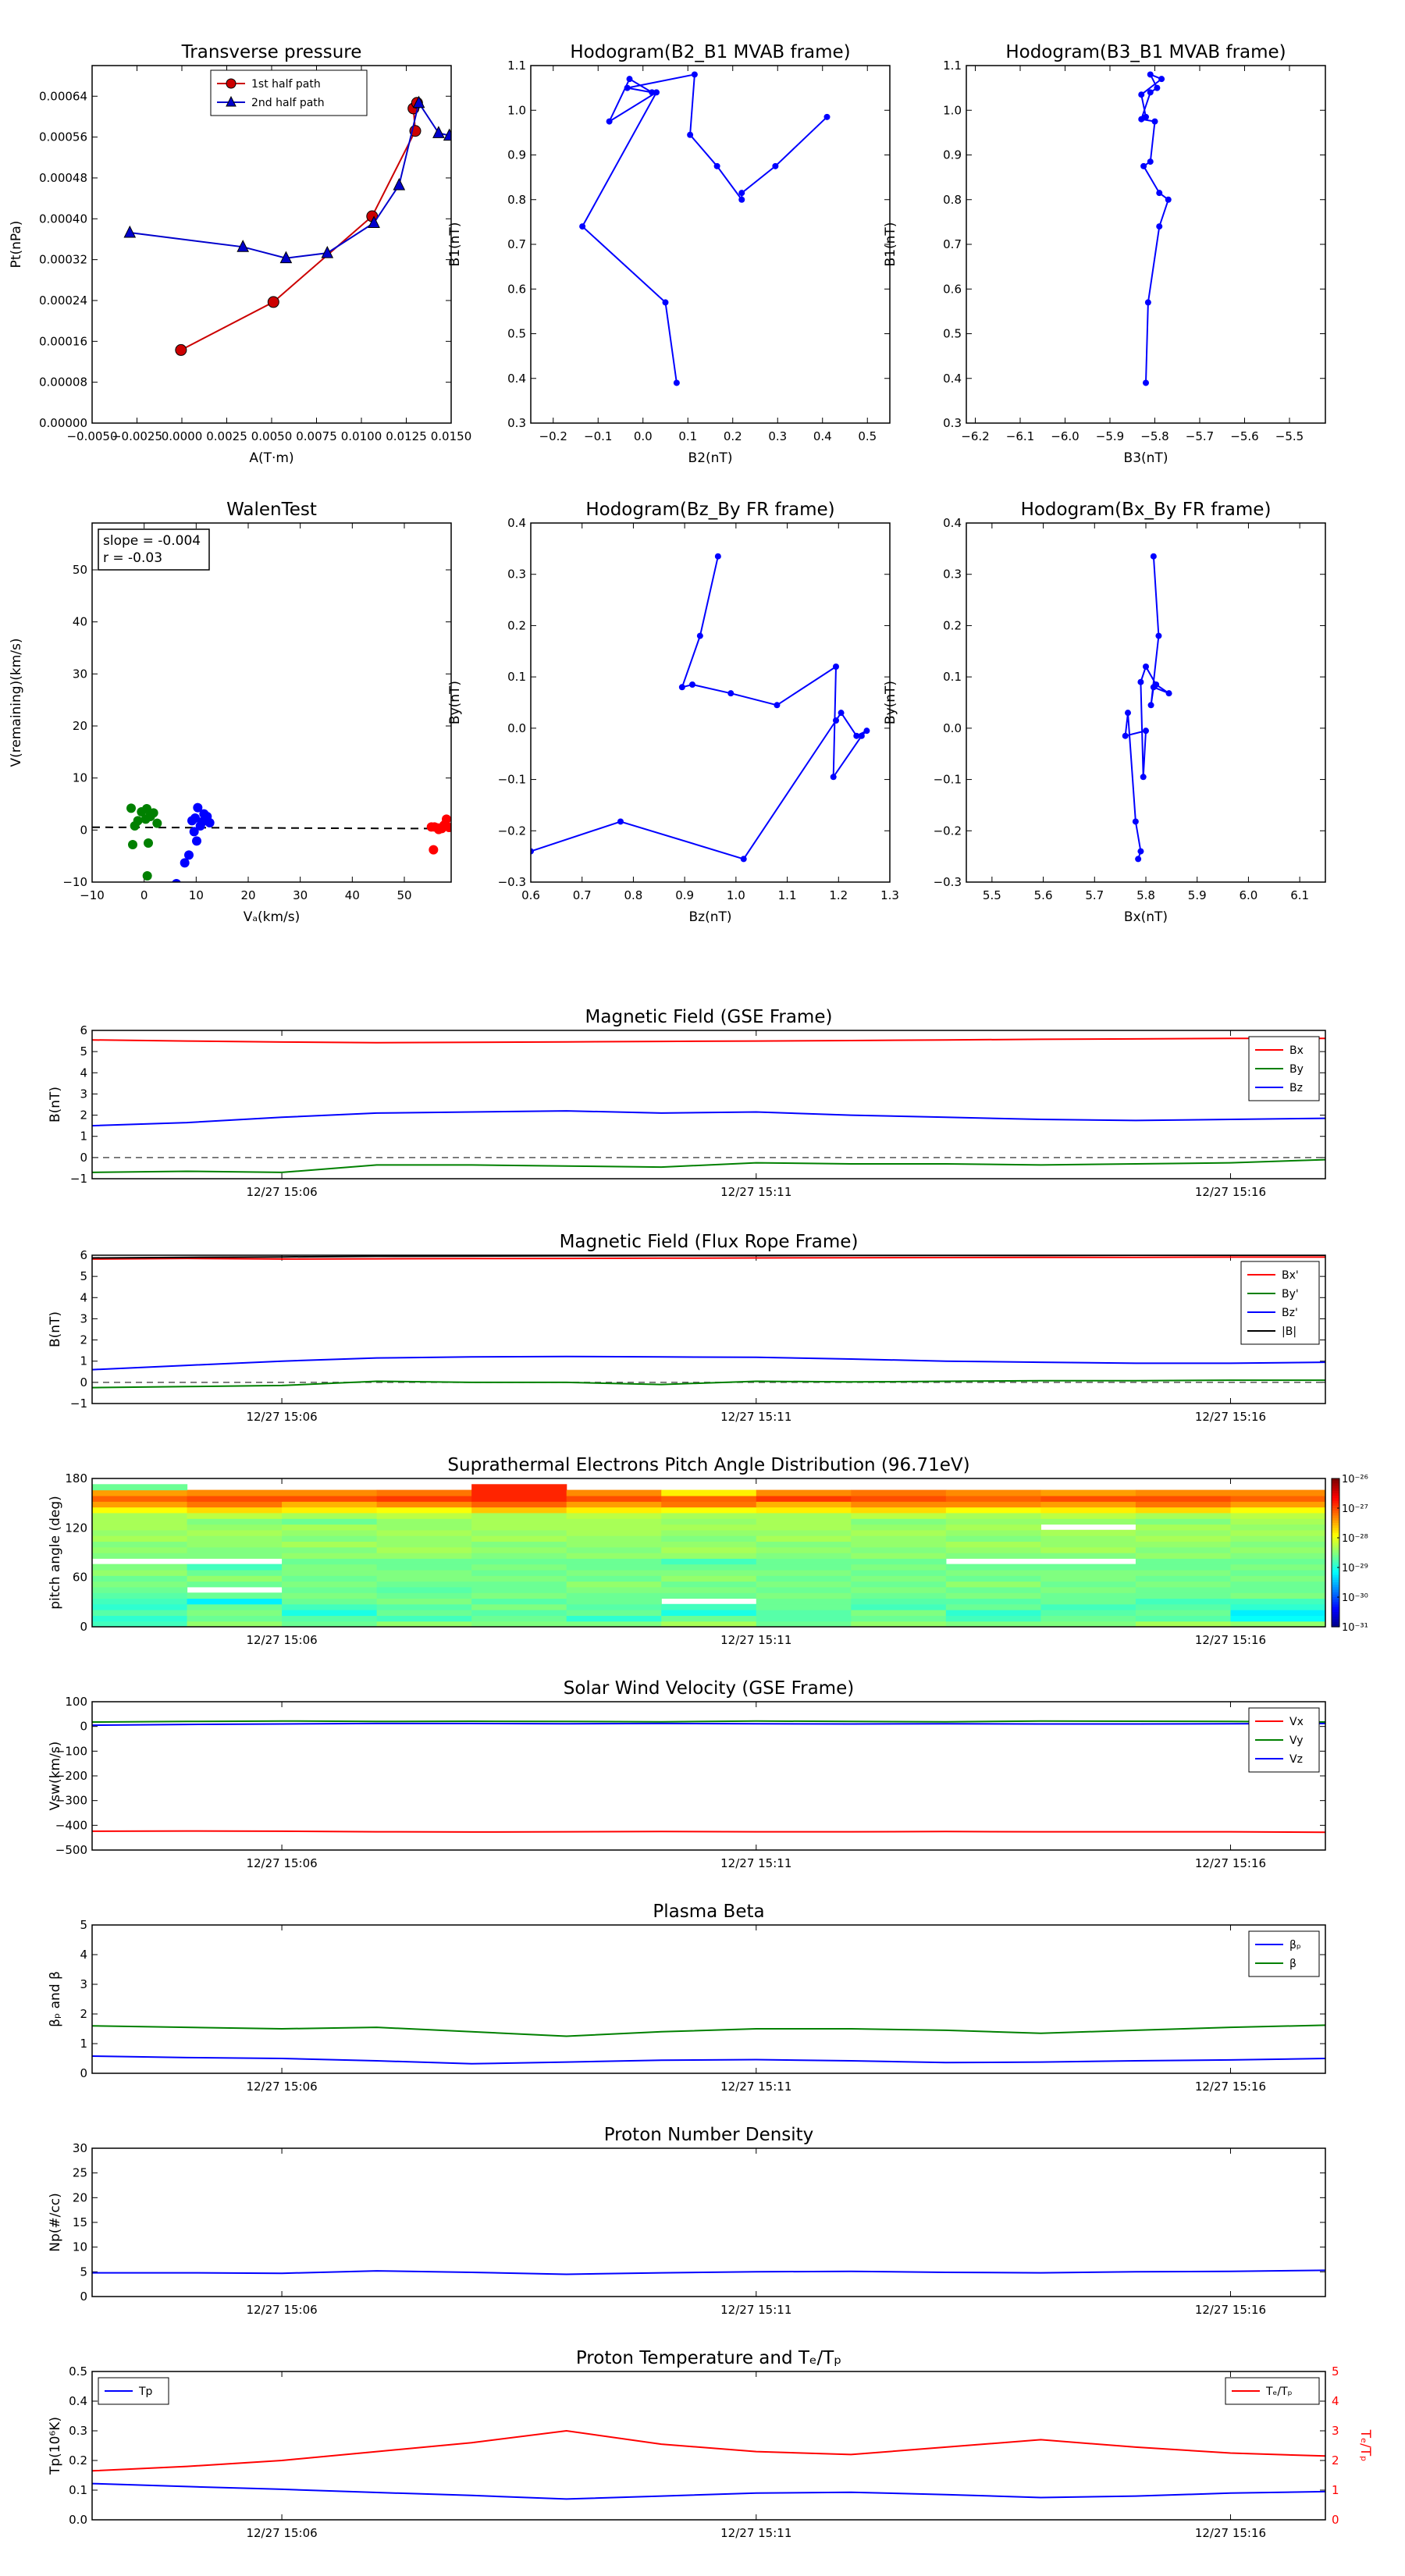 The height and width of the screenshot is (2576, 1405). What do you see at coordinates (71, 1825) in the screenshot?
I see `y-tick-label: −400` at bounding box center [71, 1825].